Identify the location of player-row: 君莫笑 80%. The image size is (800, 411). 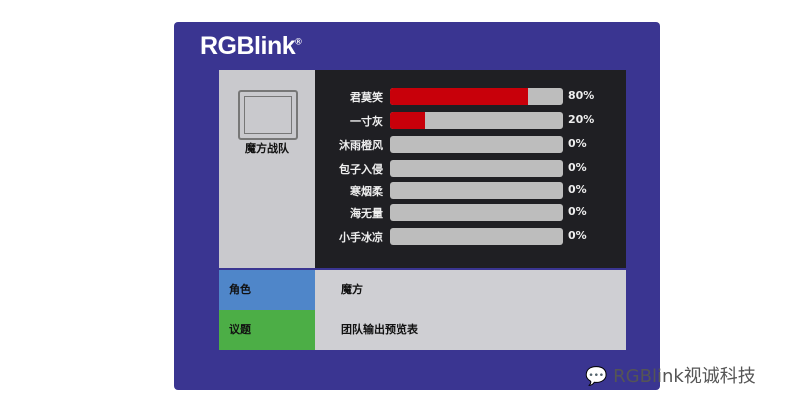
(470, 97).